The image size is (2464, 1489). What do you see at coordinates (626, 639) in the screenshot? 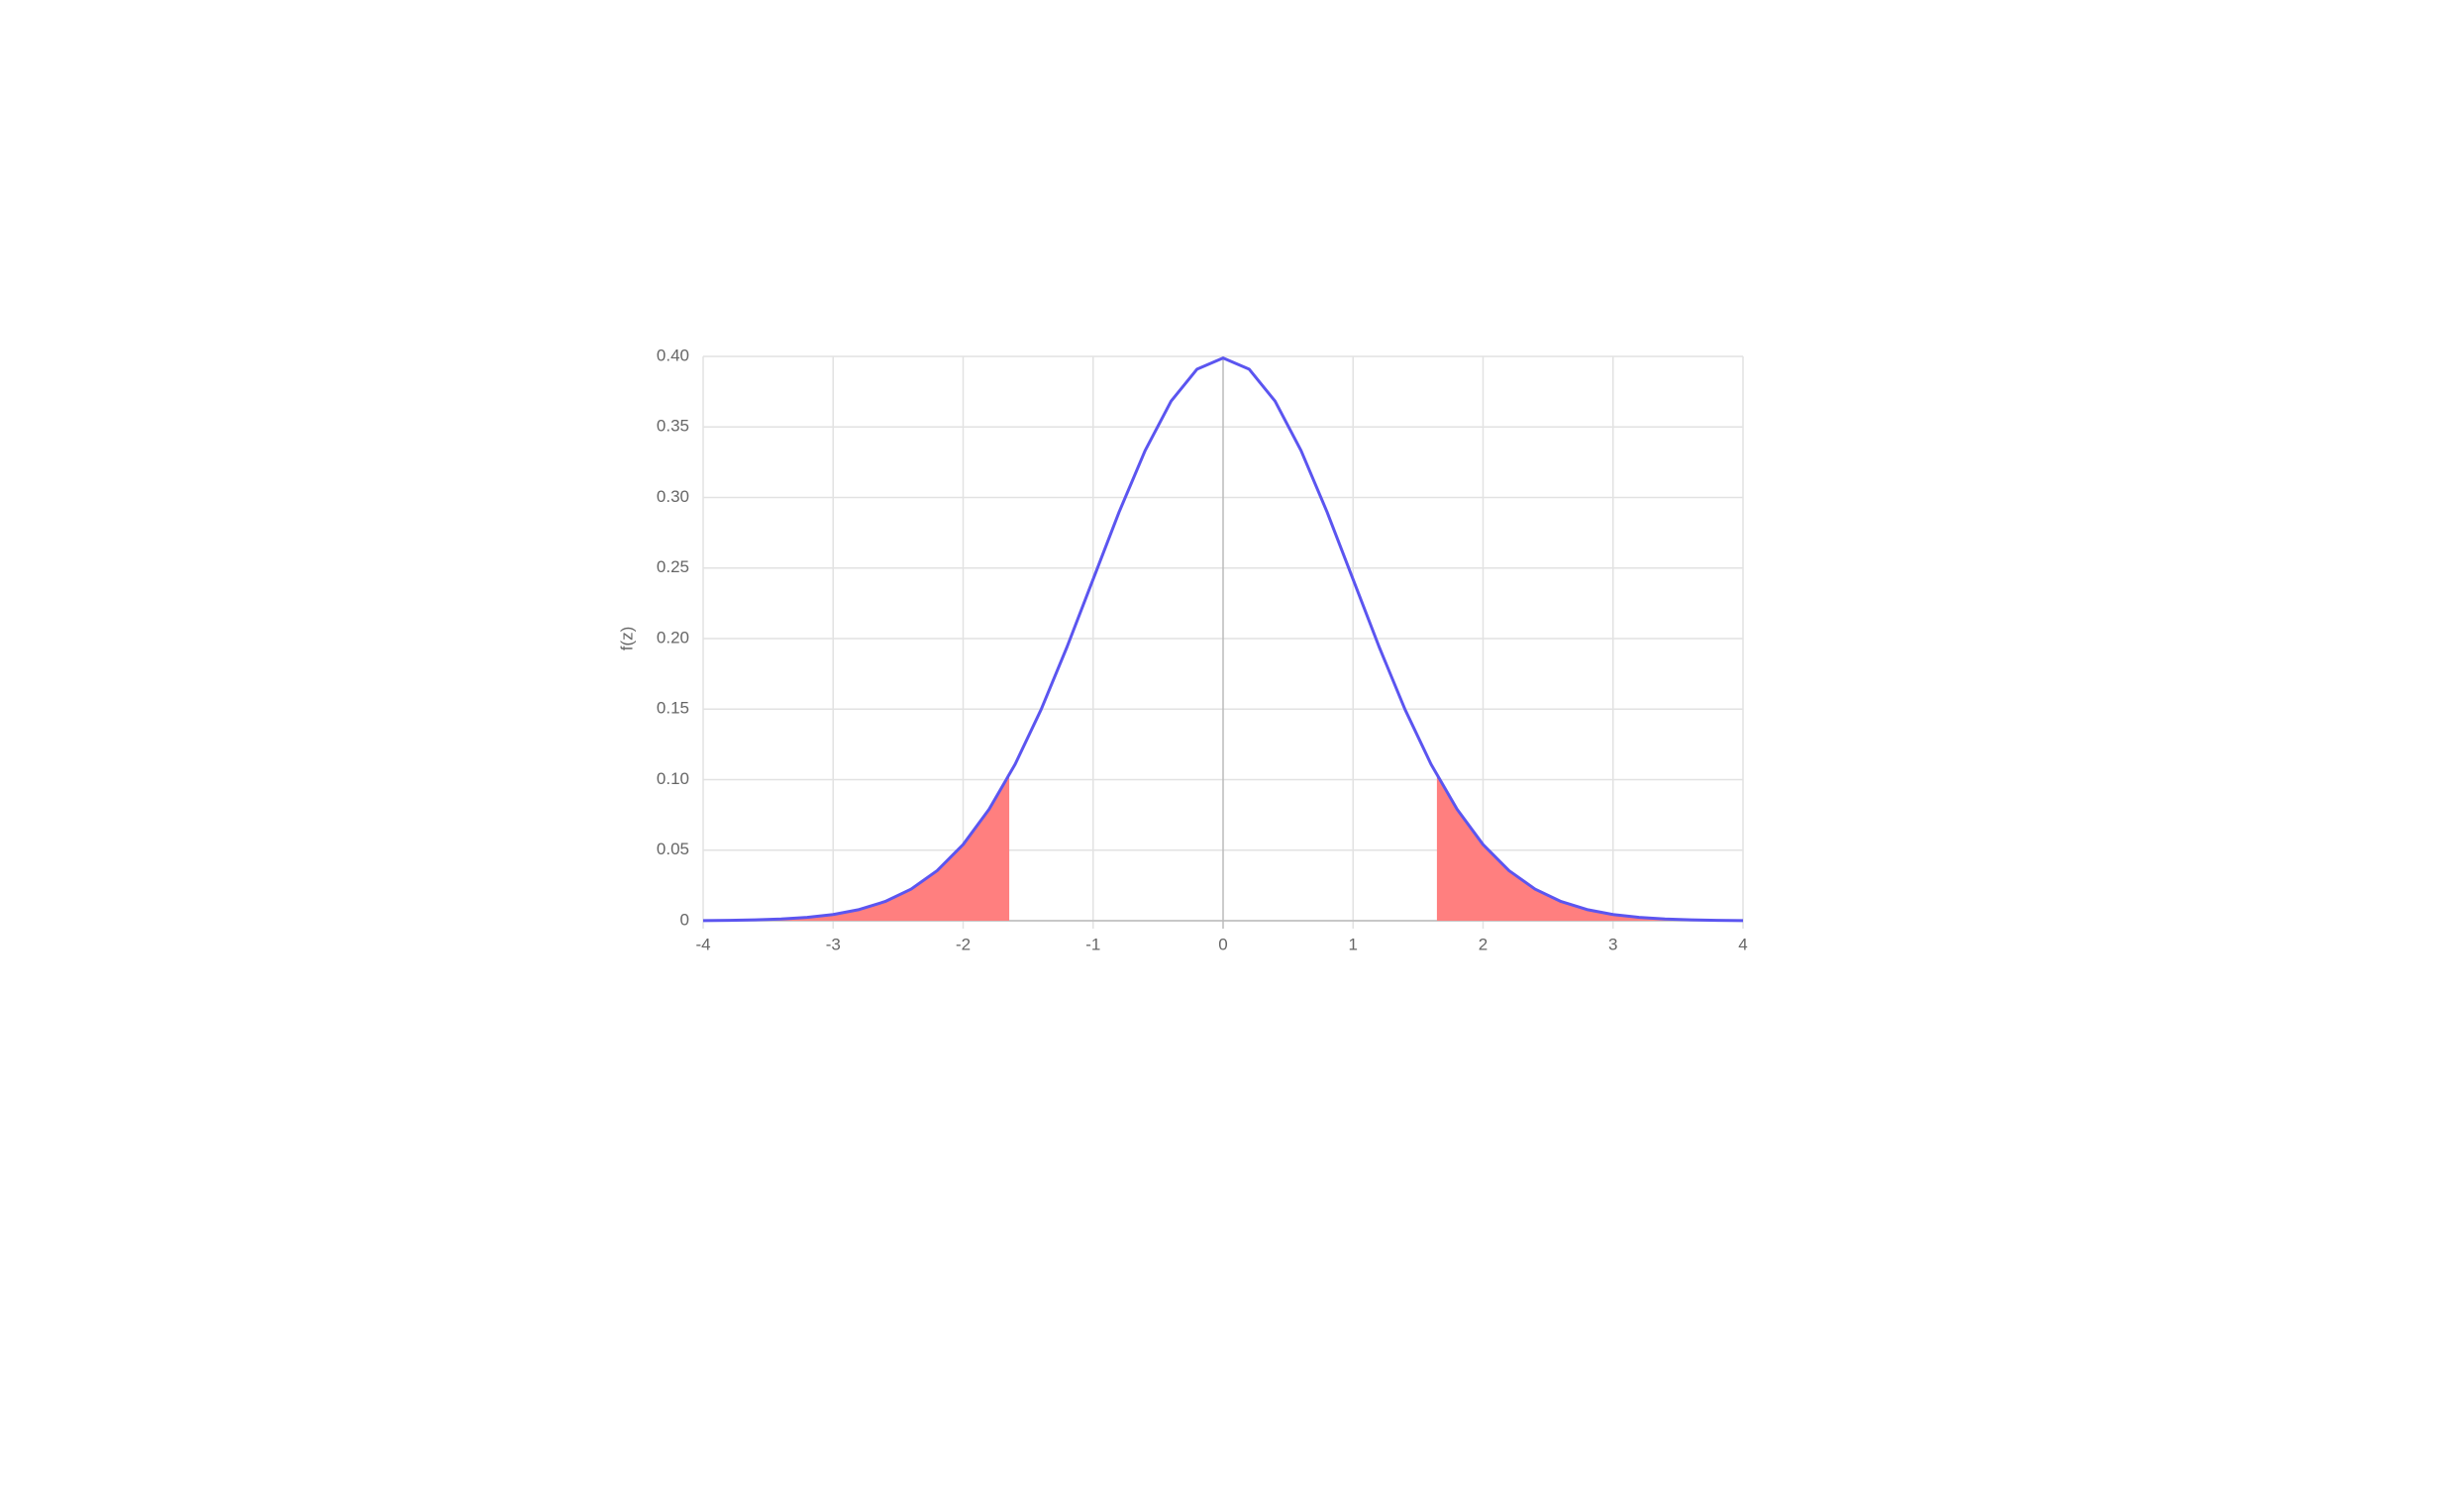
I see `y-axis-label: f(z)` at bounding box center [626, 639].